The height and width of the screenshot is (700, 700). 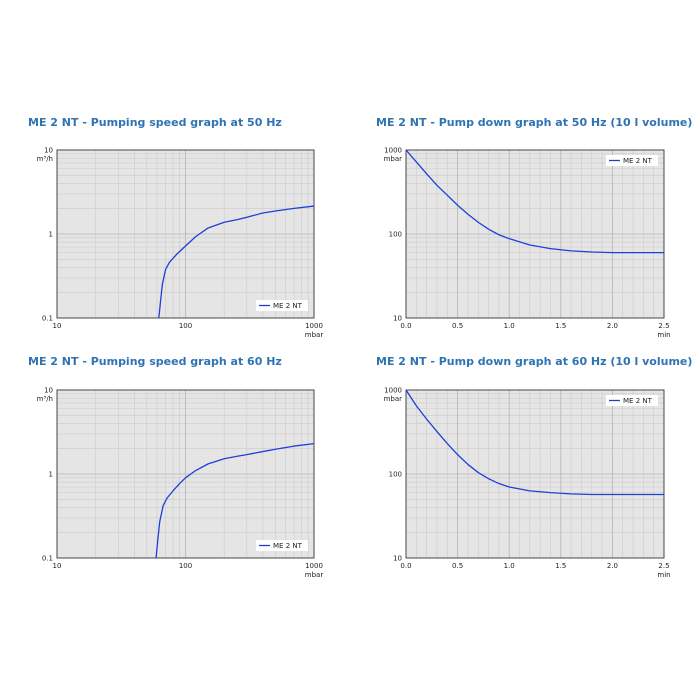 I want to click on chart-title-speed-50hz: ME 2 NT - Pumping speed graph at 50 Hz, so click(x=155, y=122).